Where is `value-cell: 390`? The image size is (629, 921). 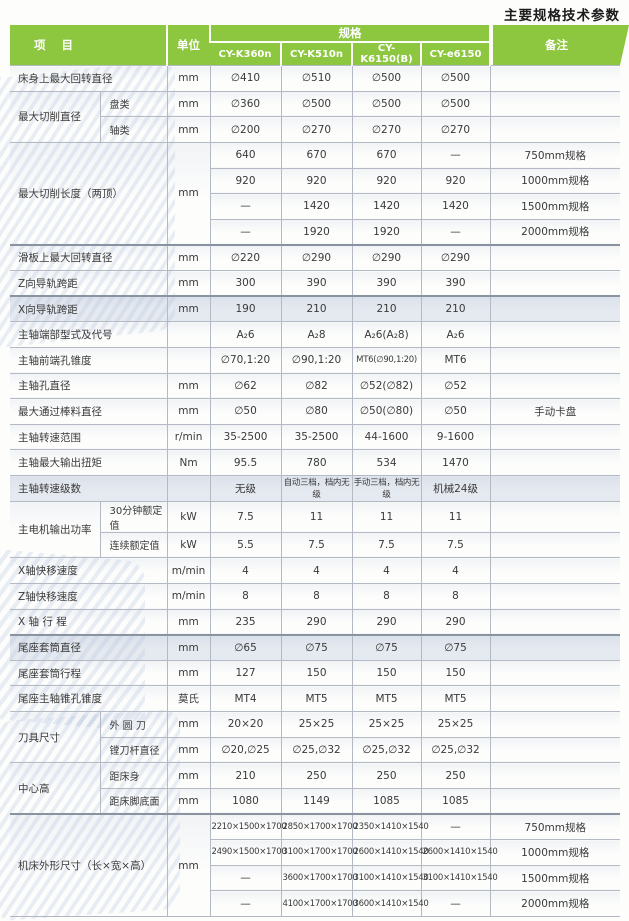 value-cell: 390 is located at coordinates (455, 283).